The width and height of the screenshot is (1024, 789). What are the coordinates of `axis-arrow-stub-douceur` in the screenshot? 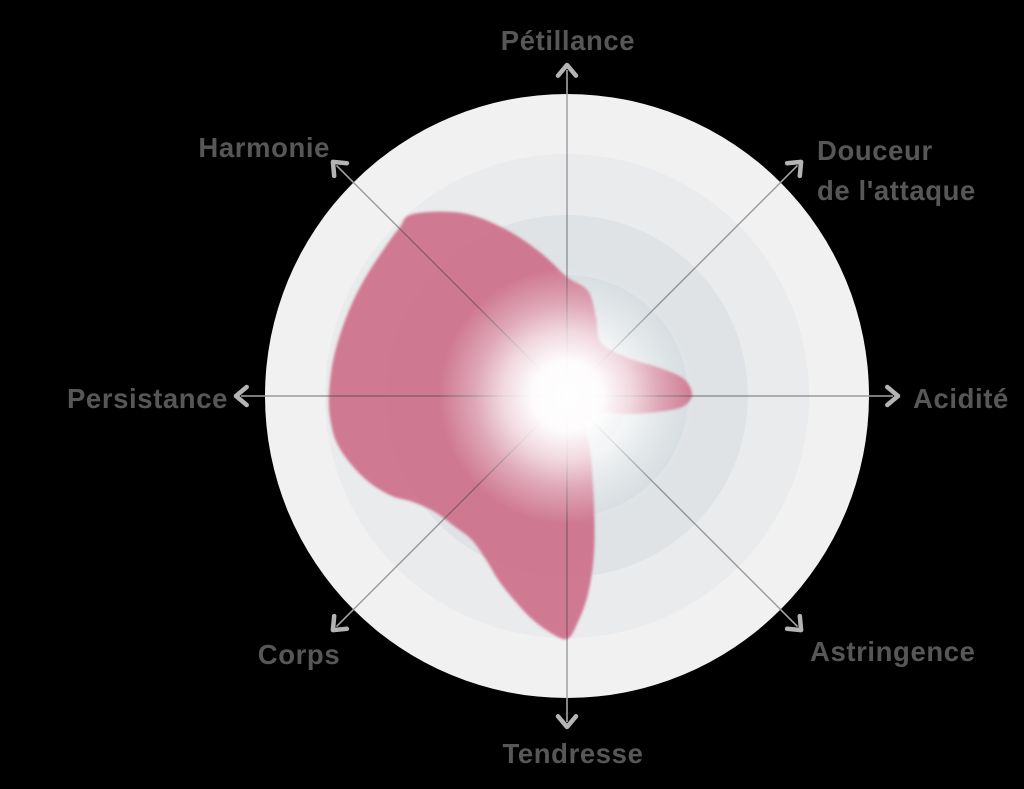 It's located at (789, 174).